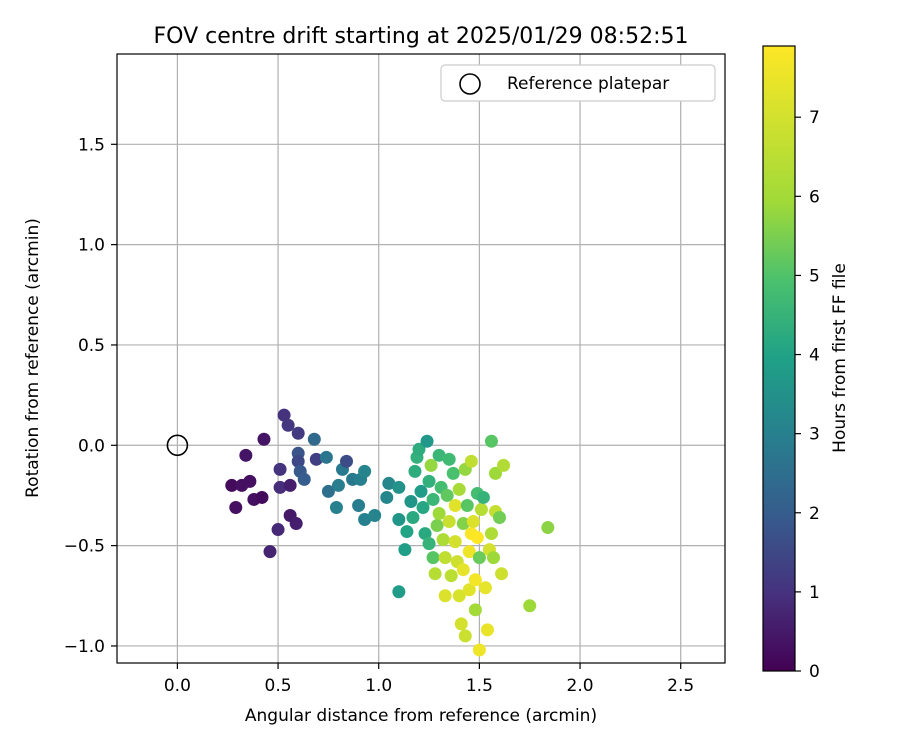 This screenshot has height=754, width=900. I want to click on colorbar-label: Hours from first FF file, so click(840, 358).